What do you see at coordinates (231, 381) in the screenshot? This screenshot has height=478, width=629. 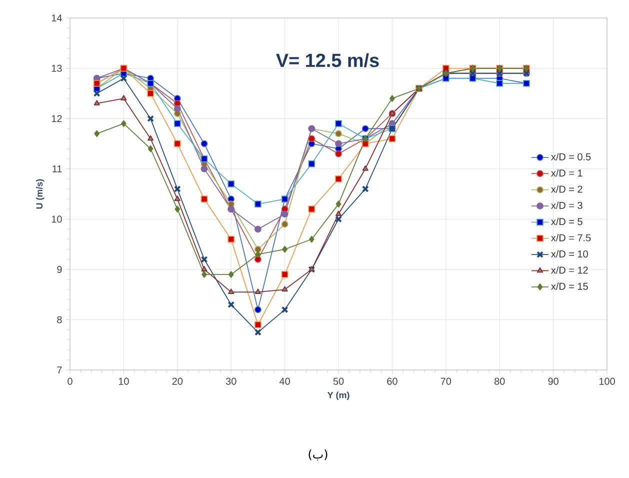 I see `x-tick-label: 30` at bounding box center [231, 381].